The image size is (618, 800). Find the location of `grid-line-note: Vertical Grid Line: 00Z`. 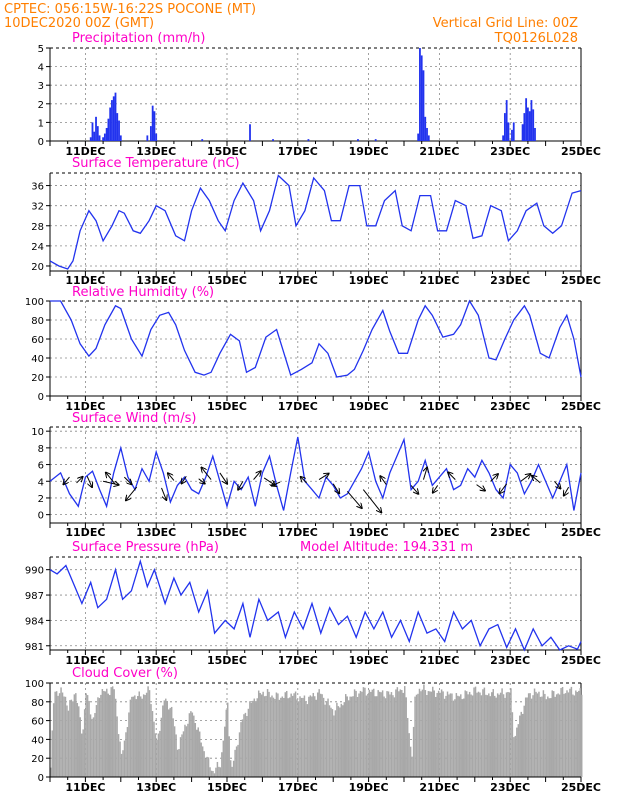

grid-line-note: Vertical Grid Line: 00Z is located at coordinates (505, 23).